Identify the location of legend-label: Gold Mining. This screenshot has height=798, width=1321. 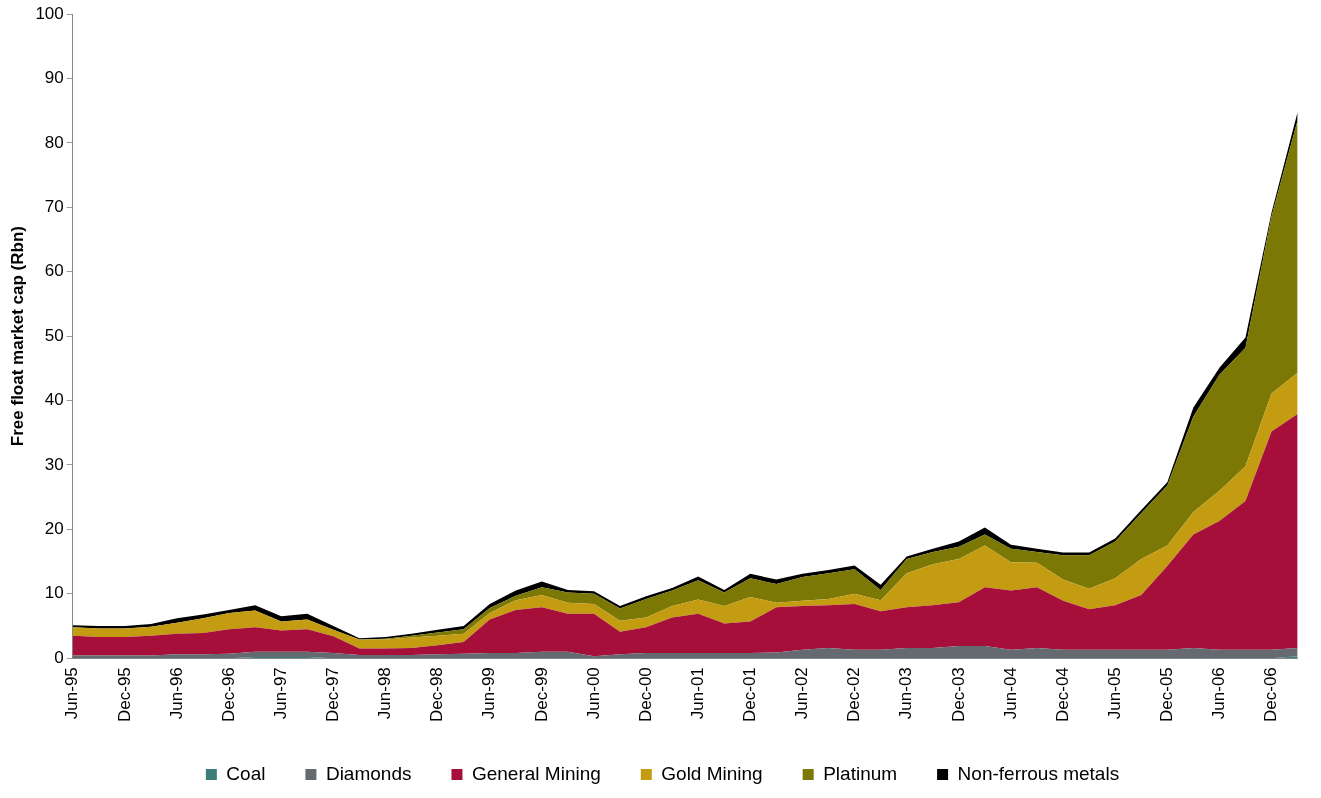
(712, 773).